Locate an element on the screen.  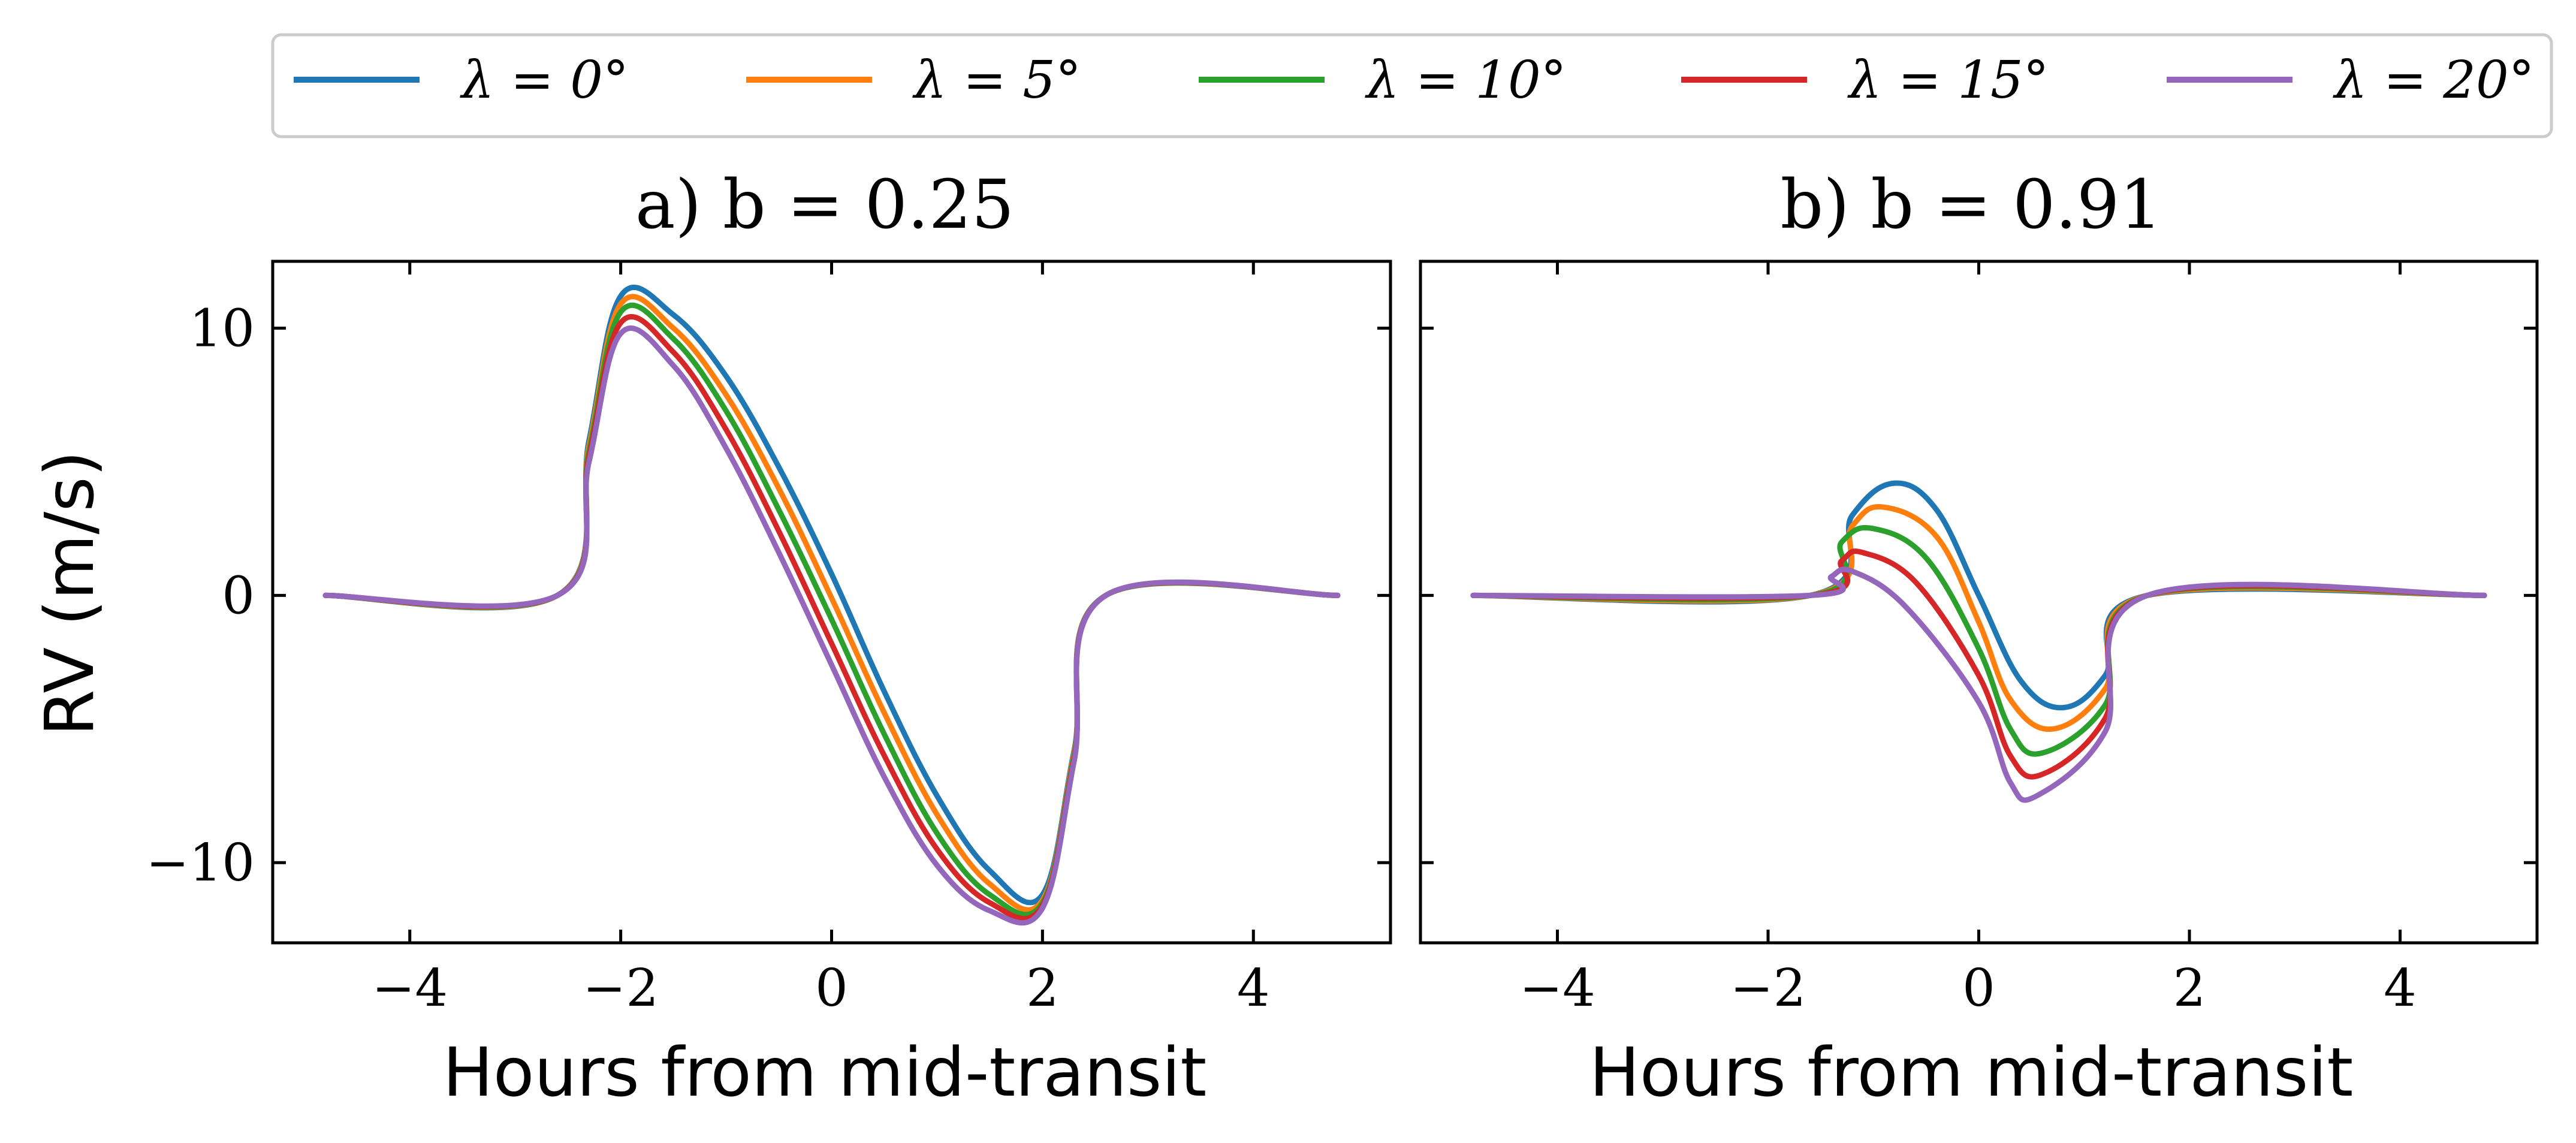
panel-b-xtick-label: 0 is located at coordinates (1978, 988).